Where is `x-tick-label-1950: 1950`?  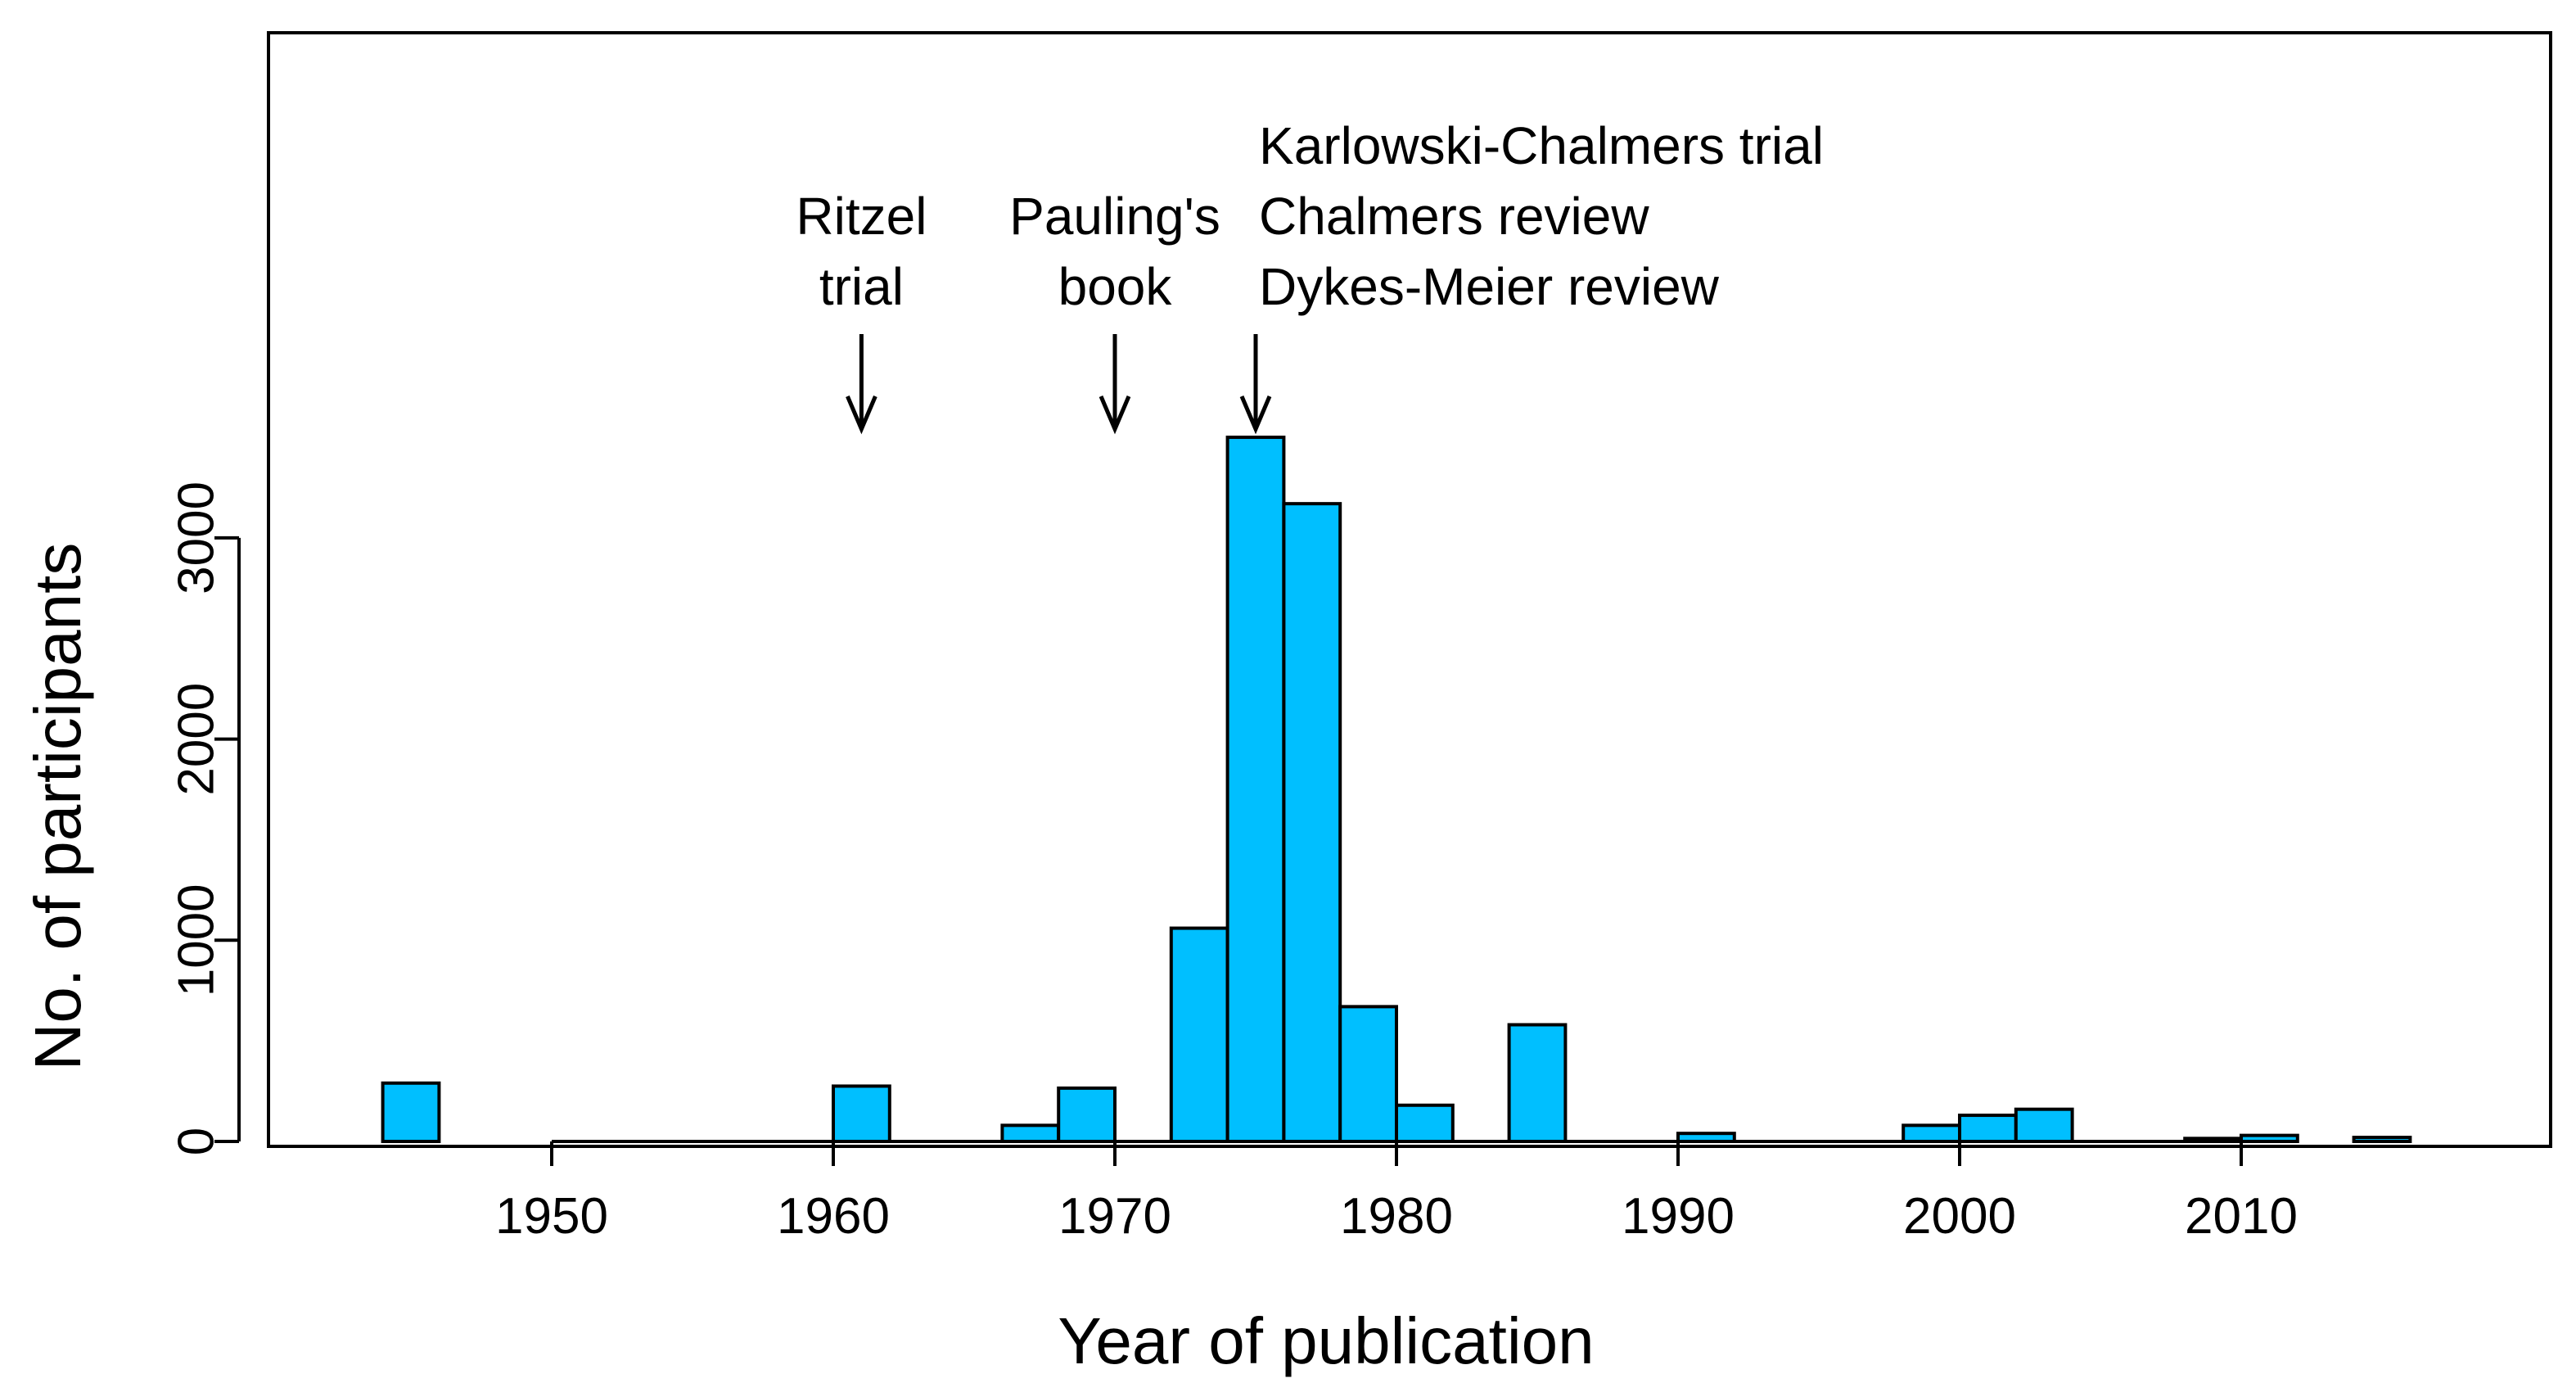 x-tick-label-1950: 1950 is located at coordinates (551, 1216).